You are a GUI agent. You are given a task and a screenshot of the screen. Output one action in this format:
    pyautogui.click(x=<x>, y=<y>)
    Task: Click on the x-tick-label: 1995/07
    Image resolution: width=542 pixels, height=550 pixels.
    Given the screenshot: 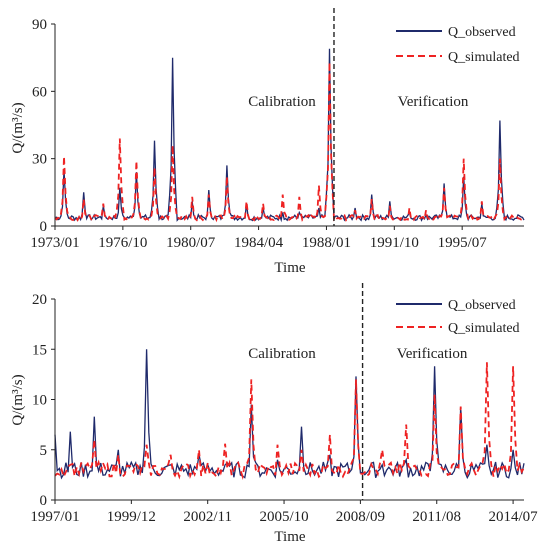 What is the action you would take?
    pyautogui.click(x=463, y=243)
    